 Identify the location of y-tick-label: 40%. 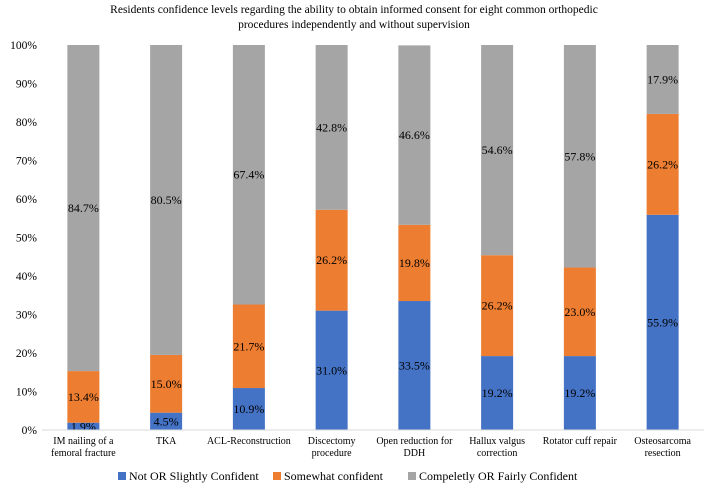
(27, 277).